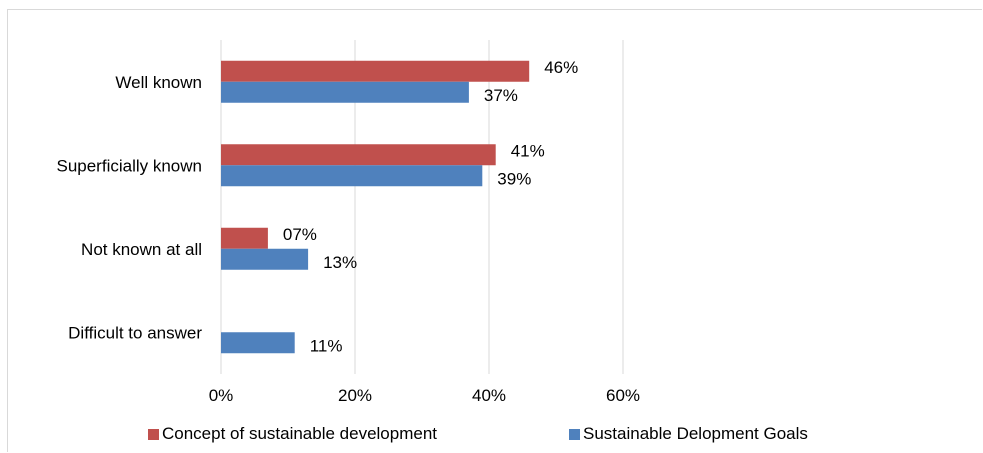  What do you see at coordinates (528, 150) in the screenshot?
I see `data-label: 41%` at bounding box center [528, 150].